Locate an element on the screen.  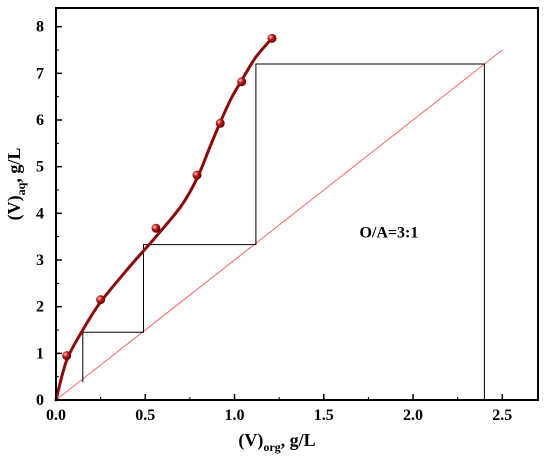
x-tick-label: 1.5 is located at coordinates (324, 415).